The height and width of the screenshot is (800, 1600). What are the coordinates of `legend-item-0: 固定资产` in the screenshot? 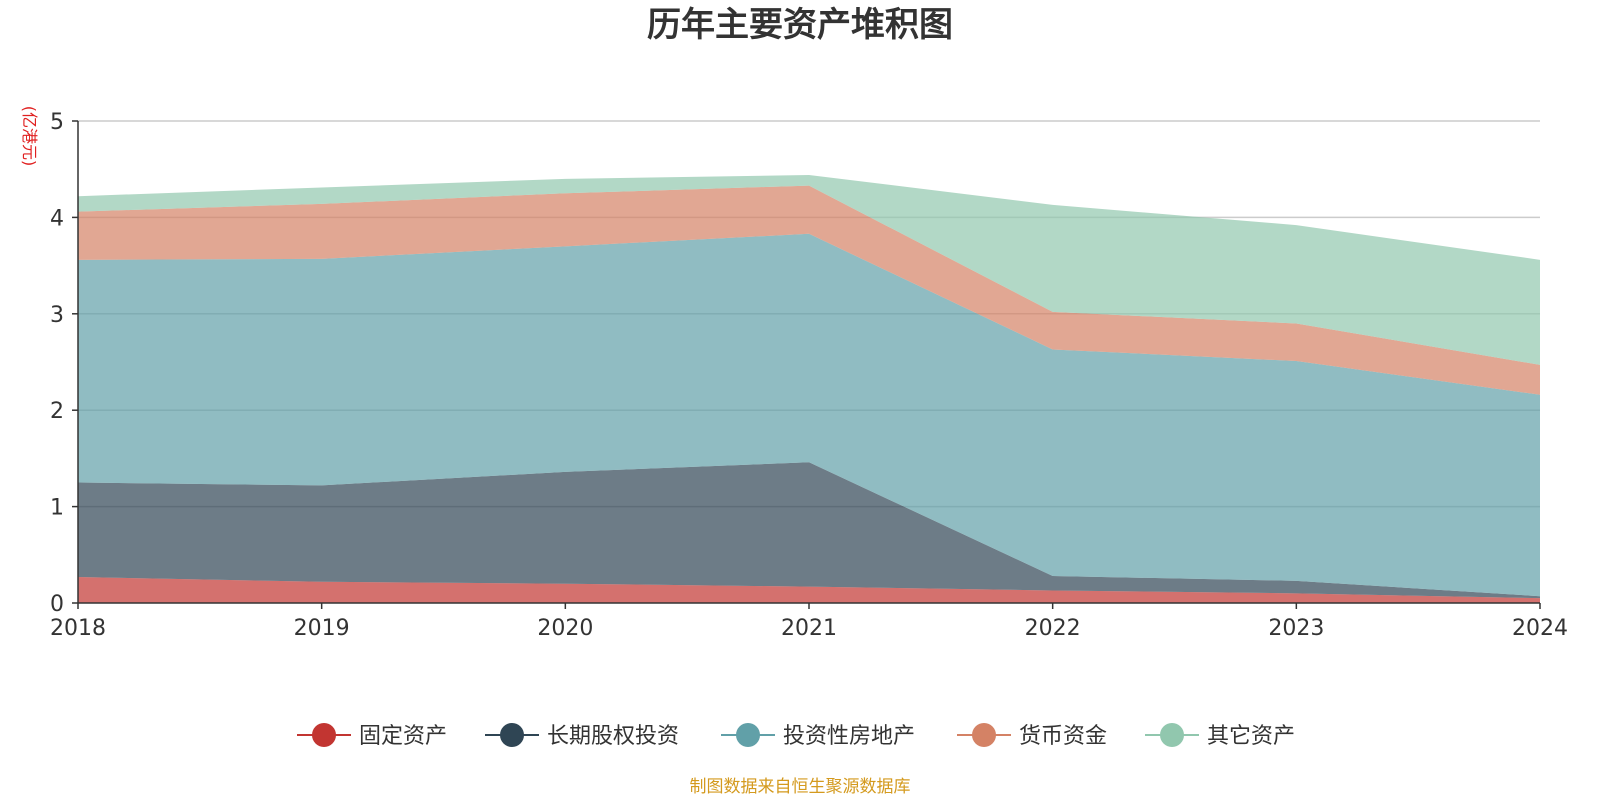 It's located at (372, 736).